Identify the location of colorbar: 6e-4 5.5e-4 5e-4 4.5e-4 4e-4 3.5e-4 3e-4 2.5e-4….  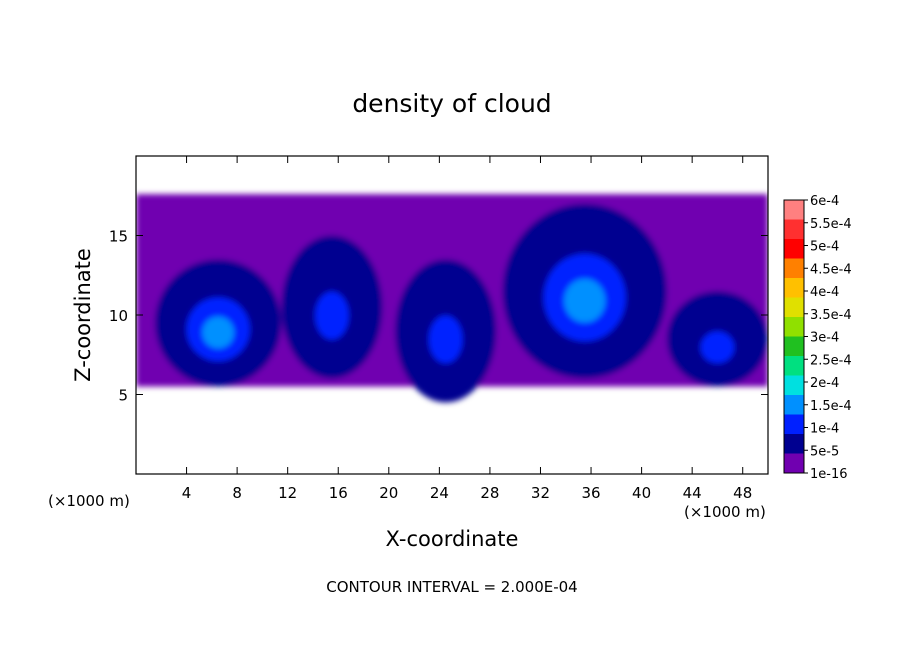
(817, 338).